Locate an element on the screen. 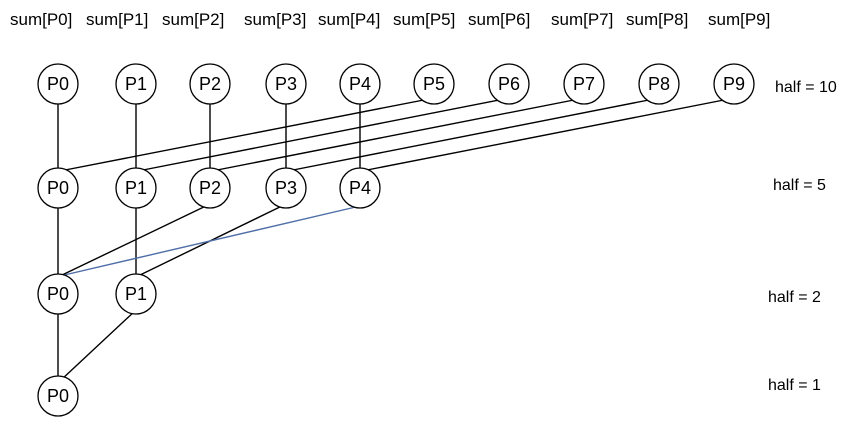 The image size is (862, 437). sum-label-p8: sum[P8] is located at coordinates (657, 19).